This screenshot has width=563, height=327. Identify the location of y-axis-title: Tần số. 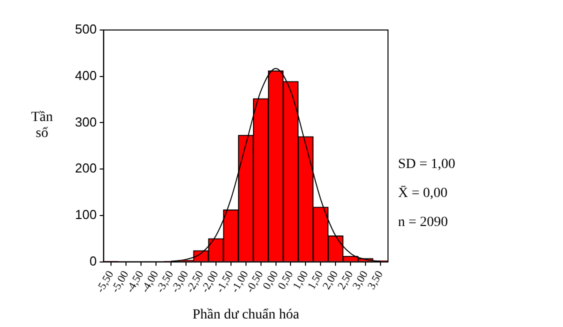
(42, 126).